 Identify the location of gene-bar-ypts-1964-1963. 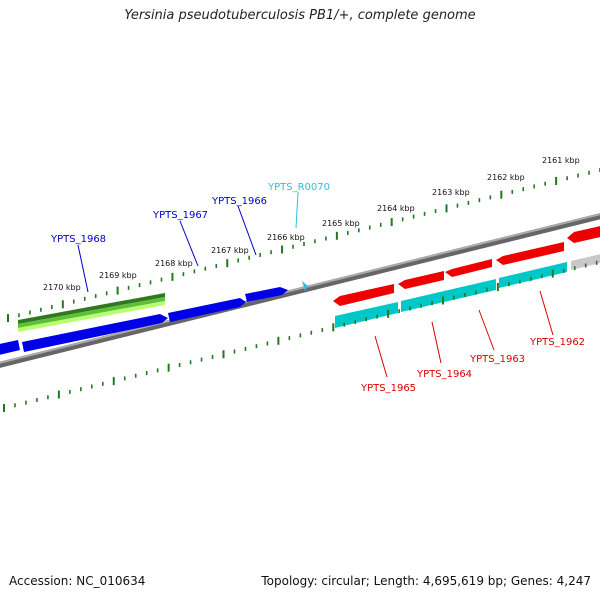
(448, 295).